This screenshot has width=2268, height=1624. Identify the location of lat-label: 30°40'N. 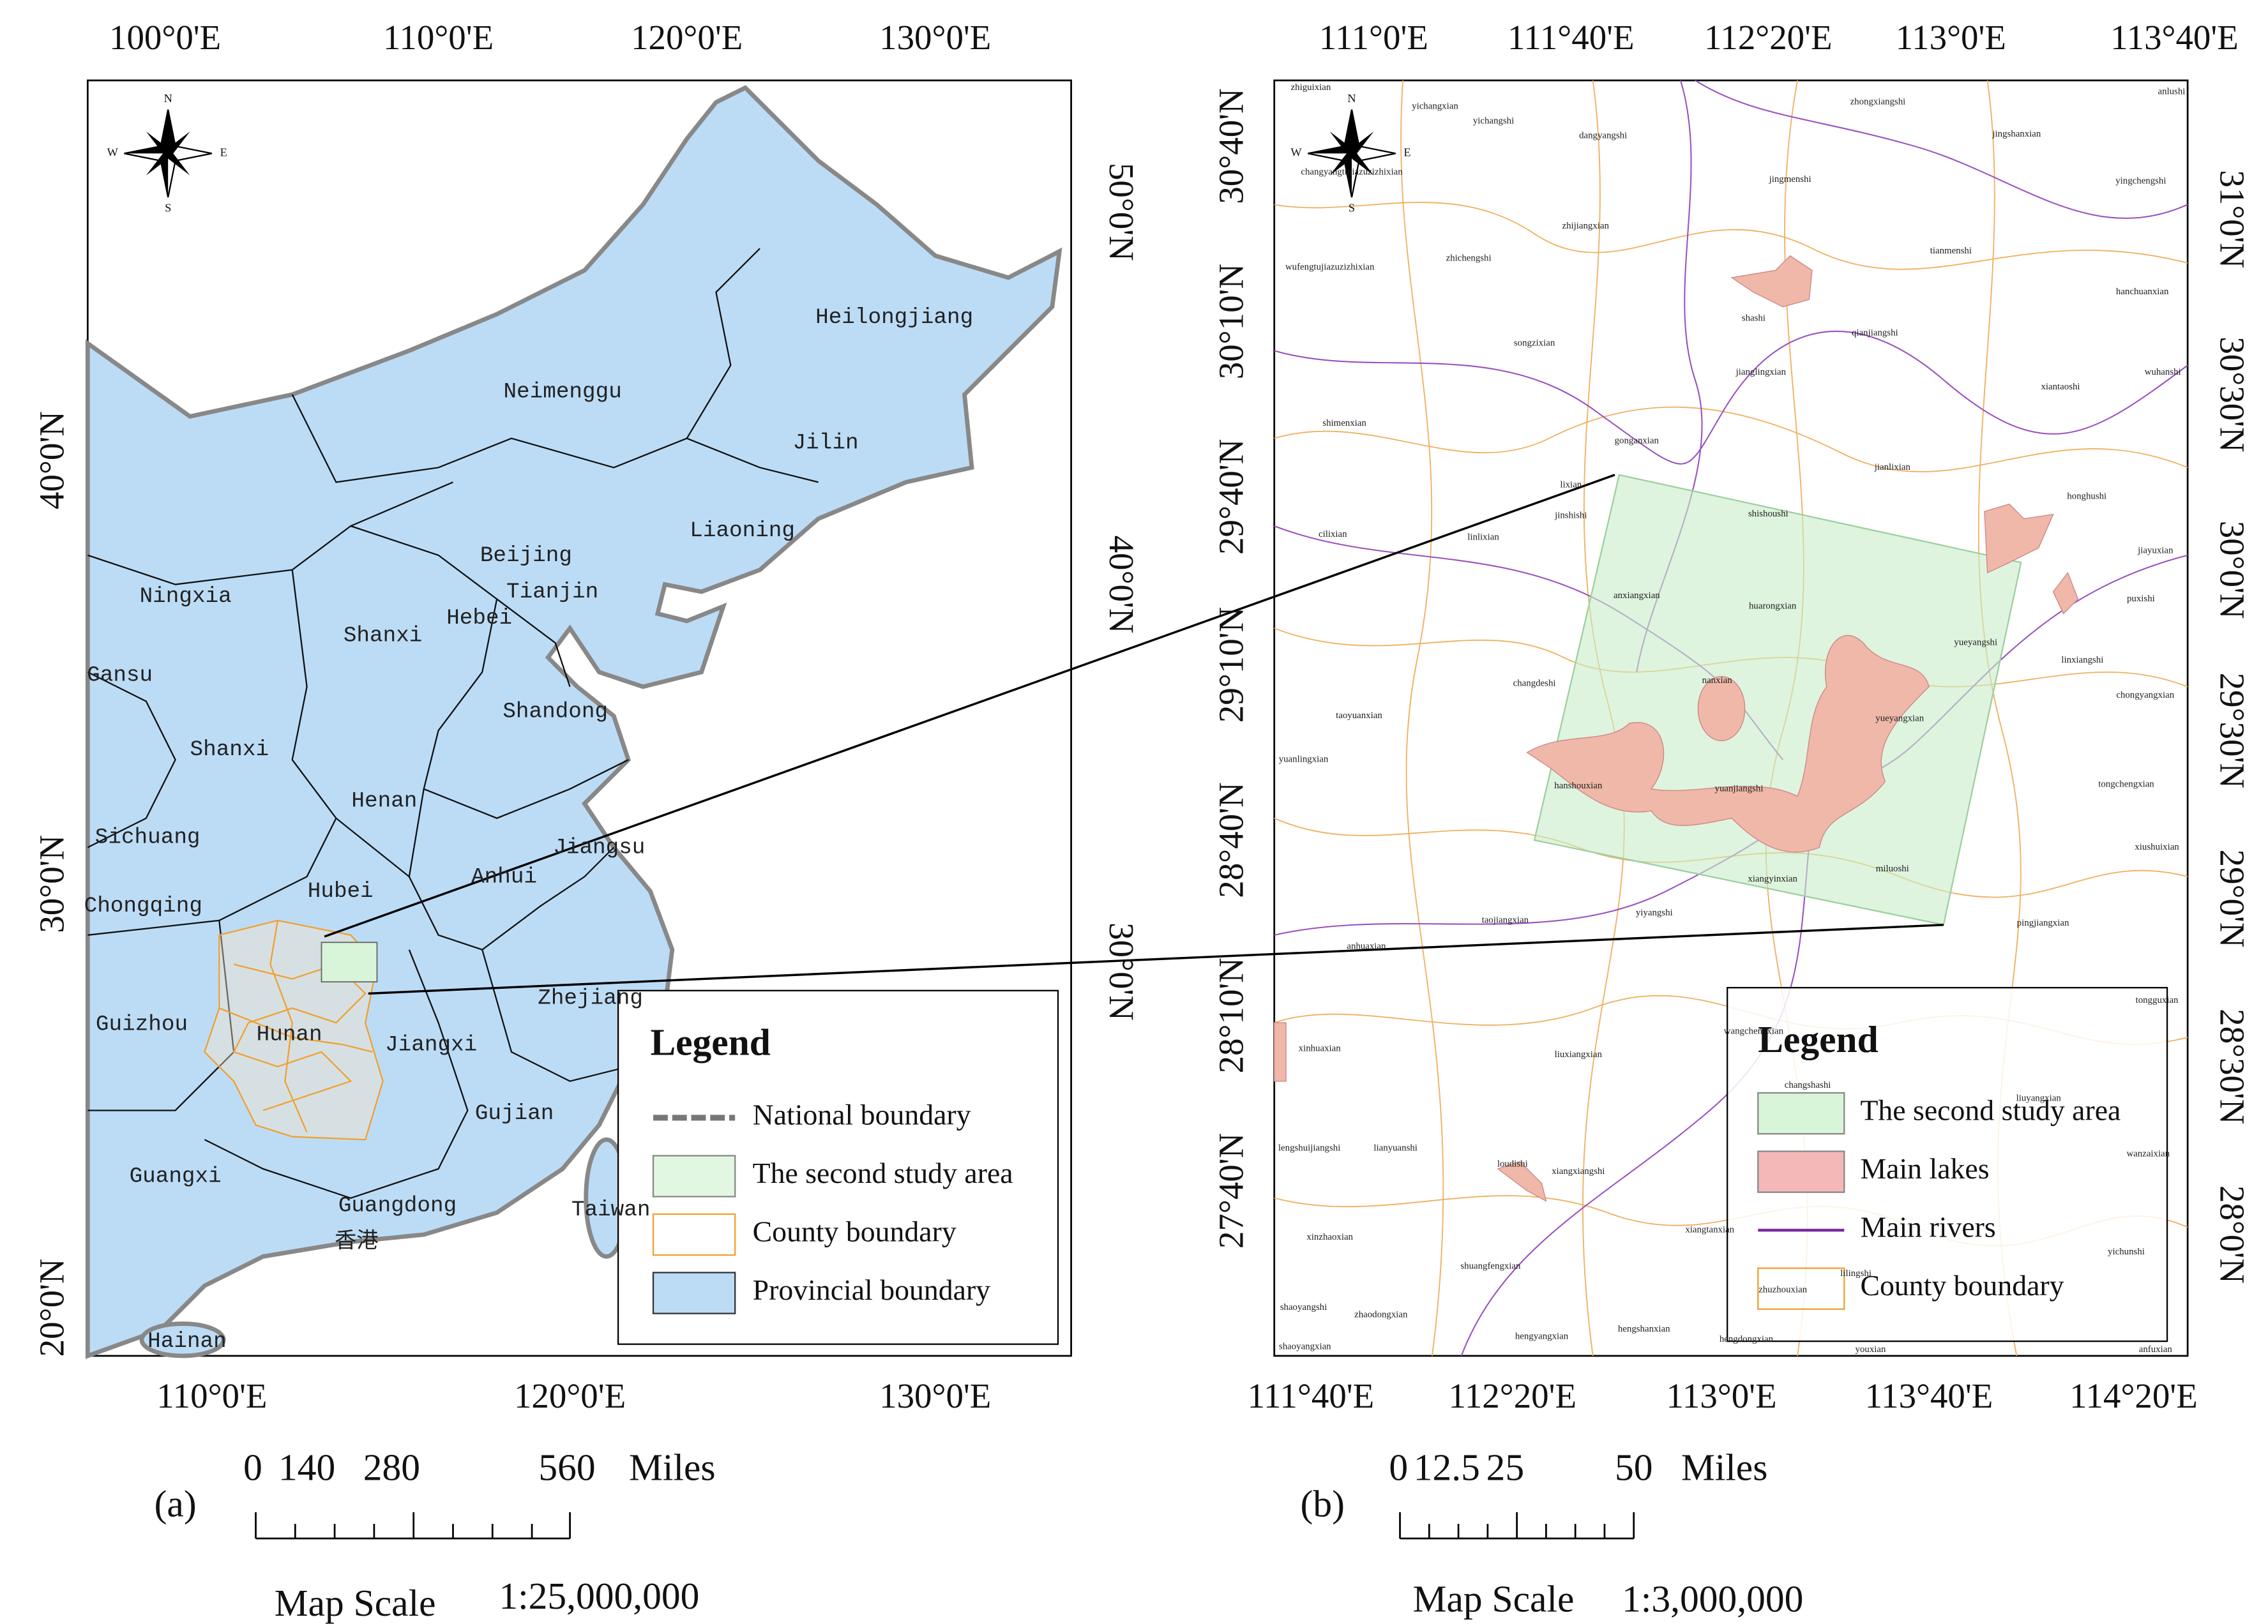
(1231, 146).